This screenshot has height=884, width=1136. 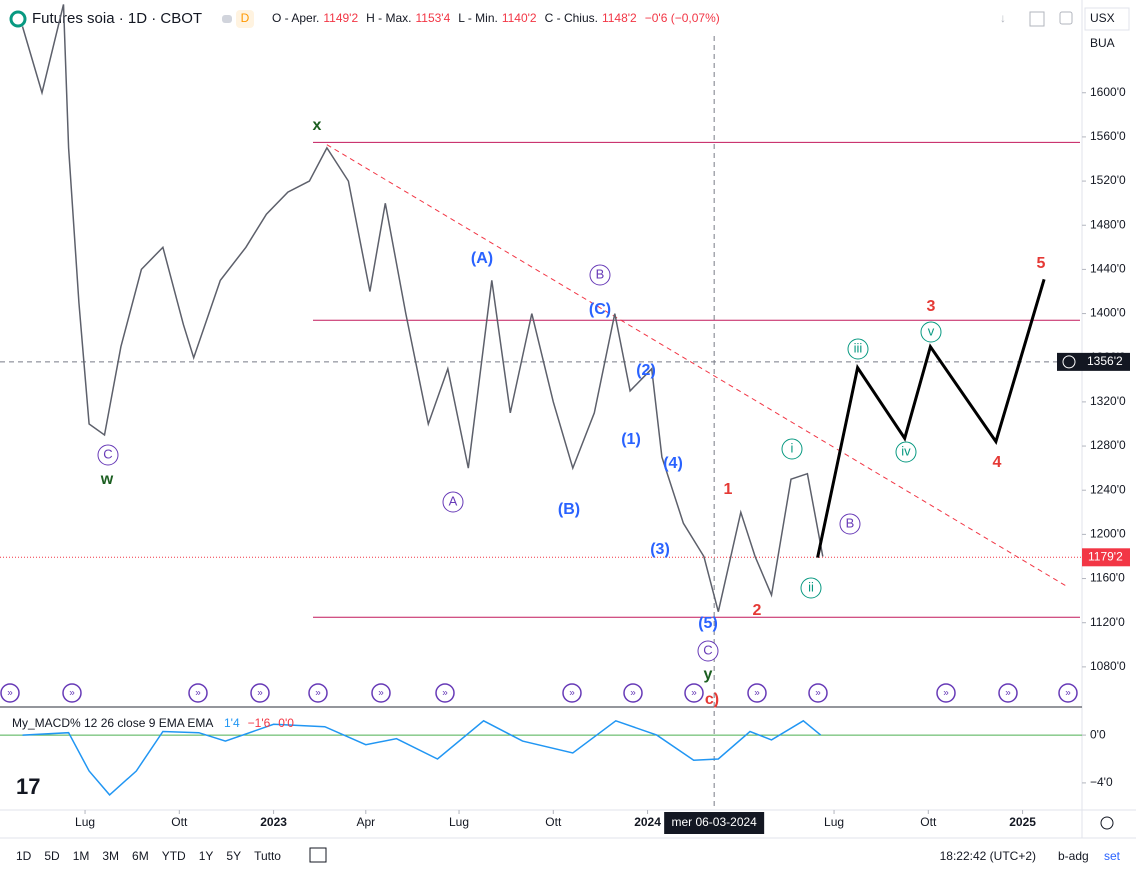 I want to click on macd-value: 0'0, so click(x=286, y=723).